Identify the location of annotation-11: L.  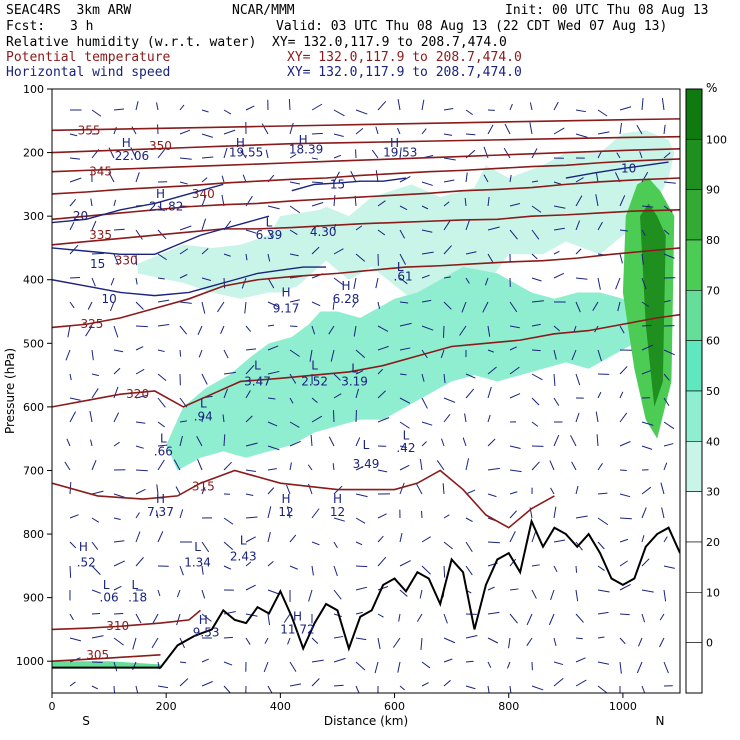
(314, 366).